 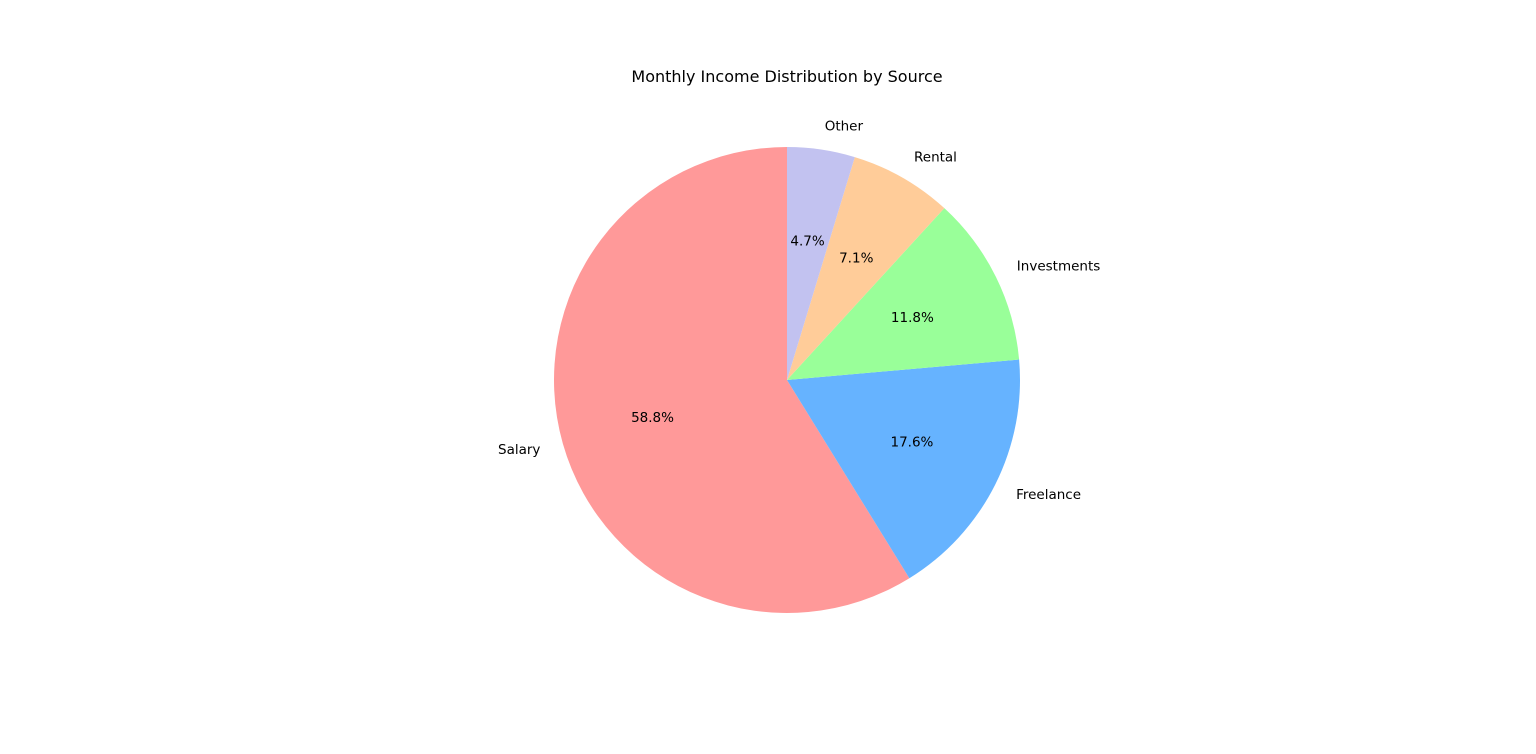 What do you see at coordinates (935, 157) in the screenshot?
I see `slice-label-rental: Rental` at bounding box center [935, 157].